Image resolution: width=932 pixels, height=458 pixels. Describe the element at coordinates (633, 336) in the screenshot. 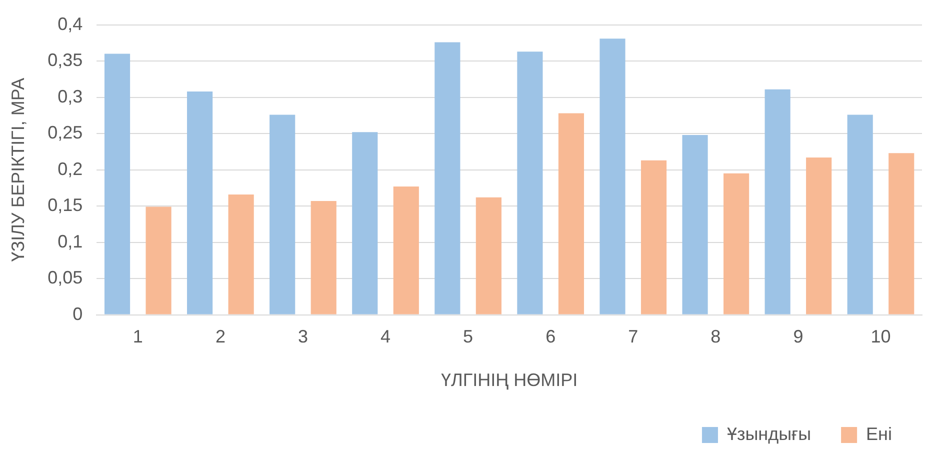

I see `x-tick-label: 7` at that location.